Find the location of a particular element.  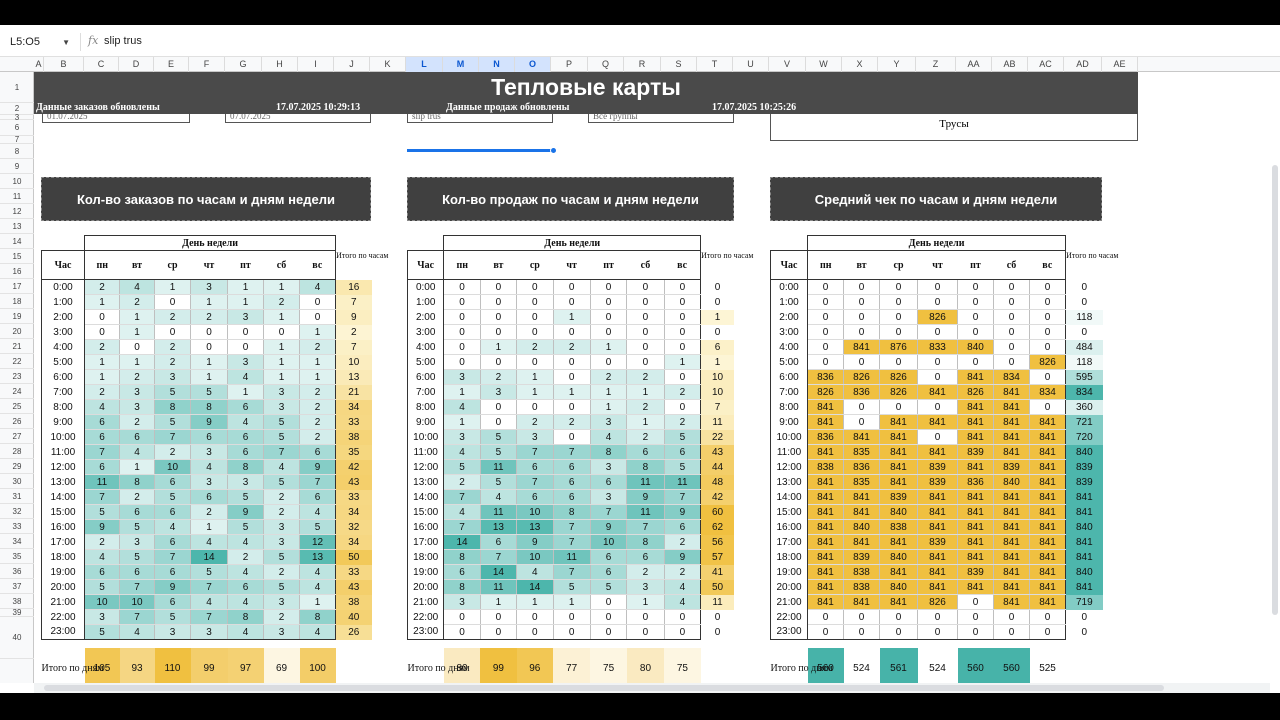

day-total-cell: 96 is located at coordinates (534, 665).